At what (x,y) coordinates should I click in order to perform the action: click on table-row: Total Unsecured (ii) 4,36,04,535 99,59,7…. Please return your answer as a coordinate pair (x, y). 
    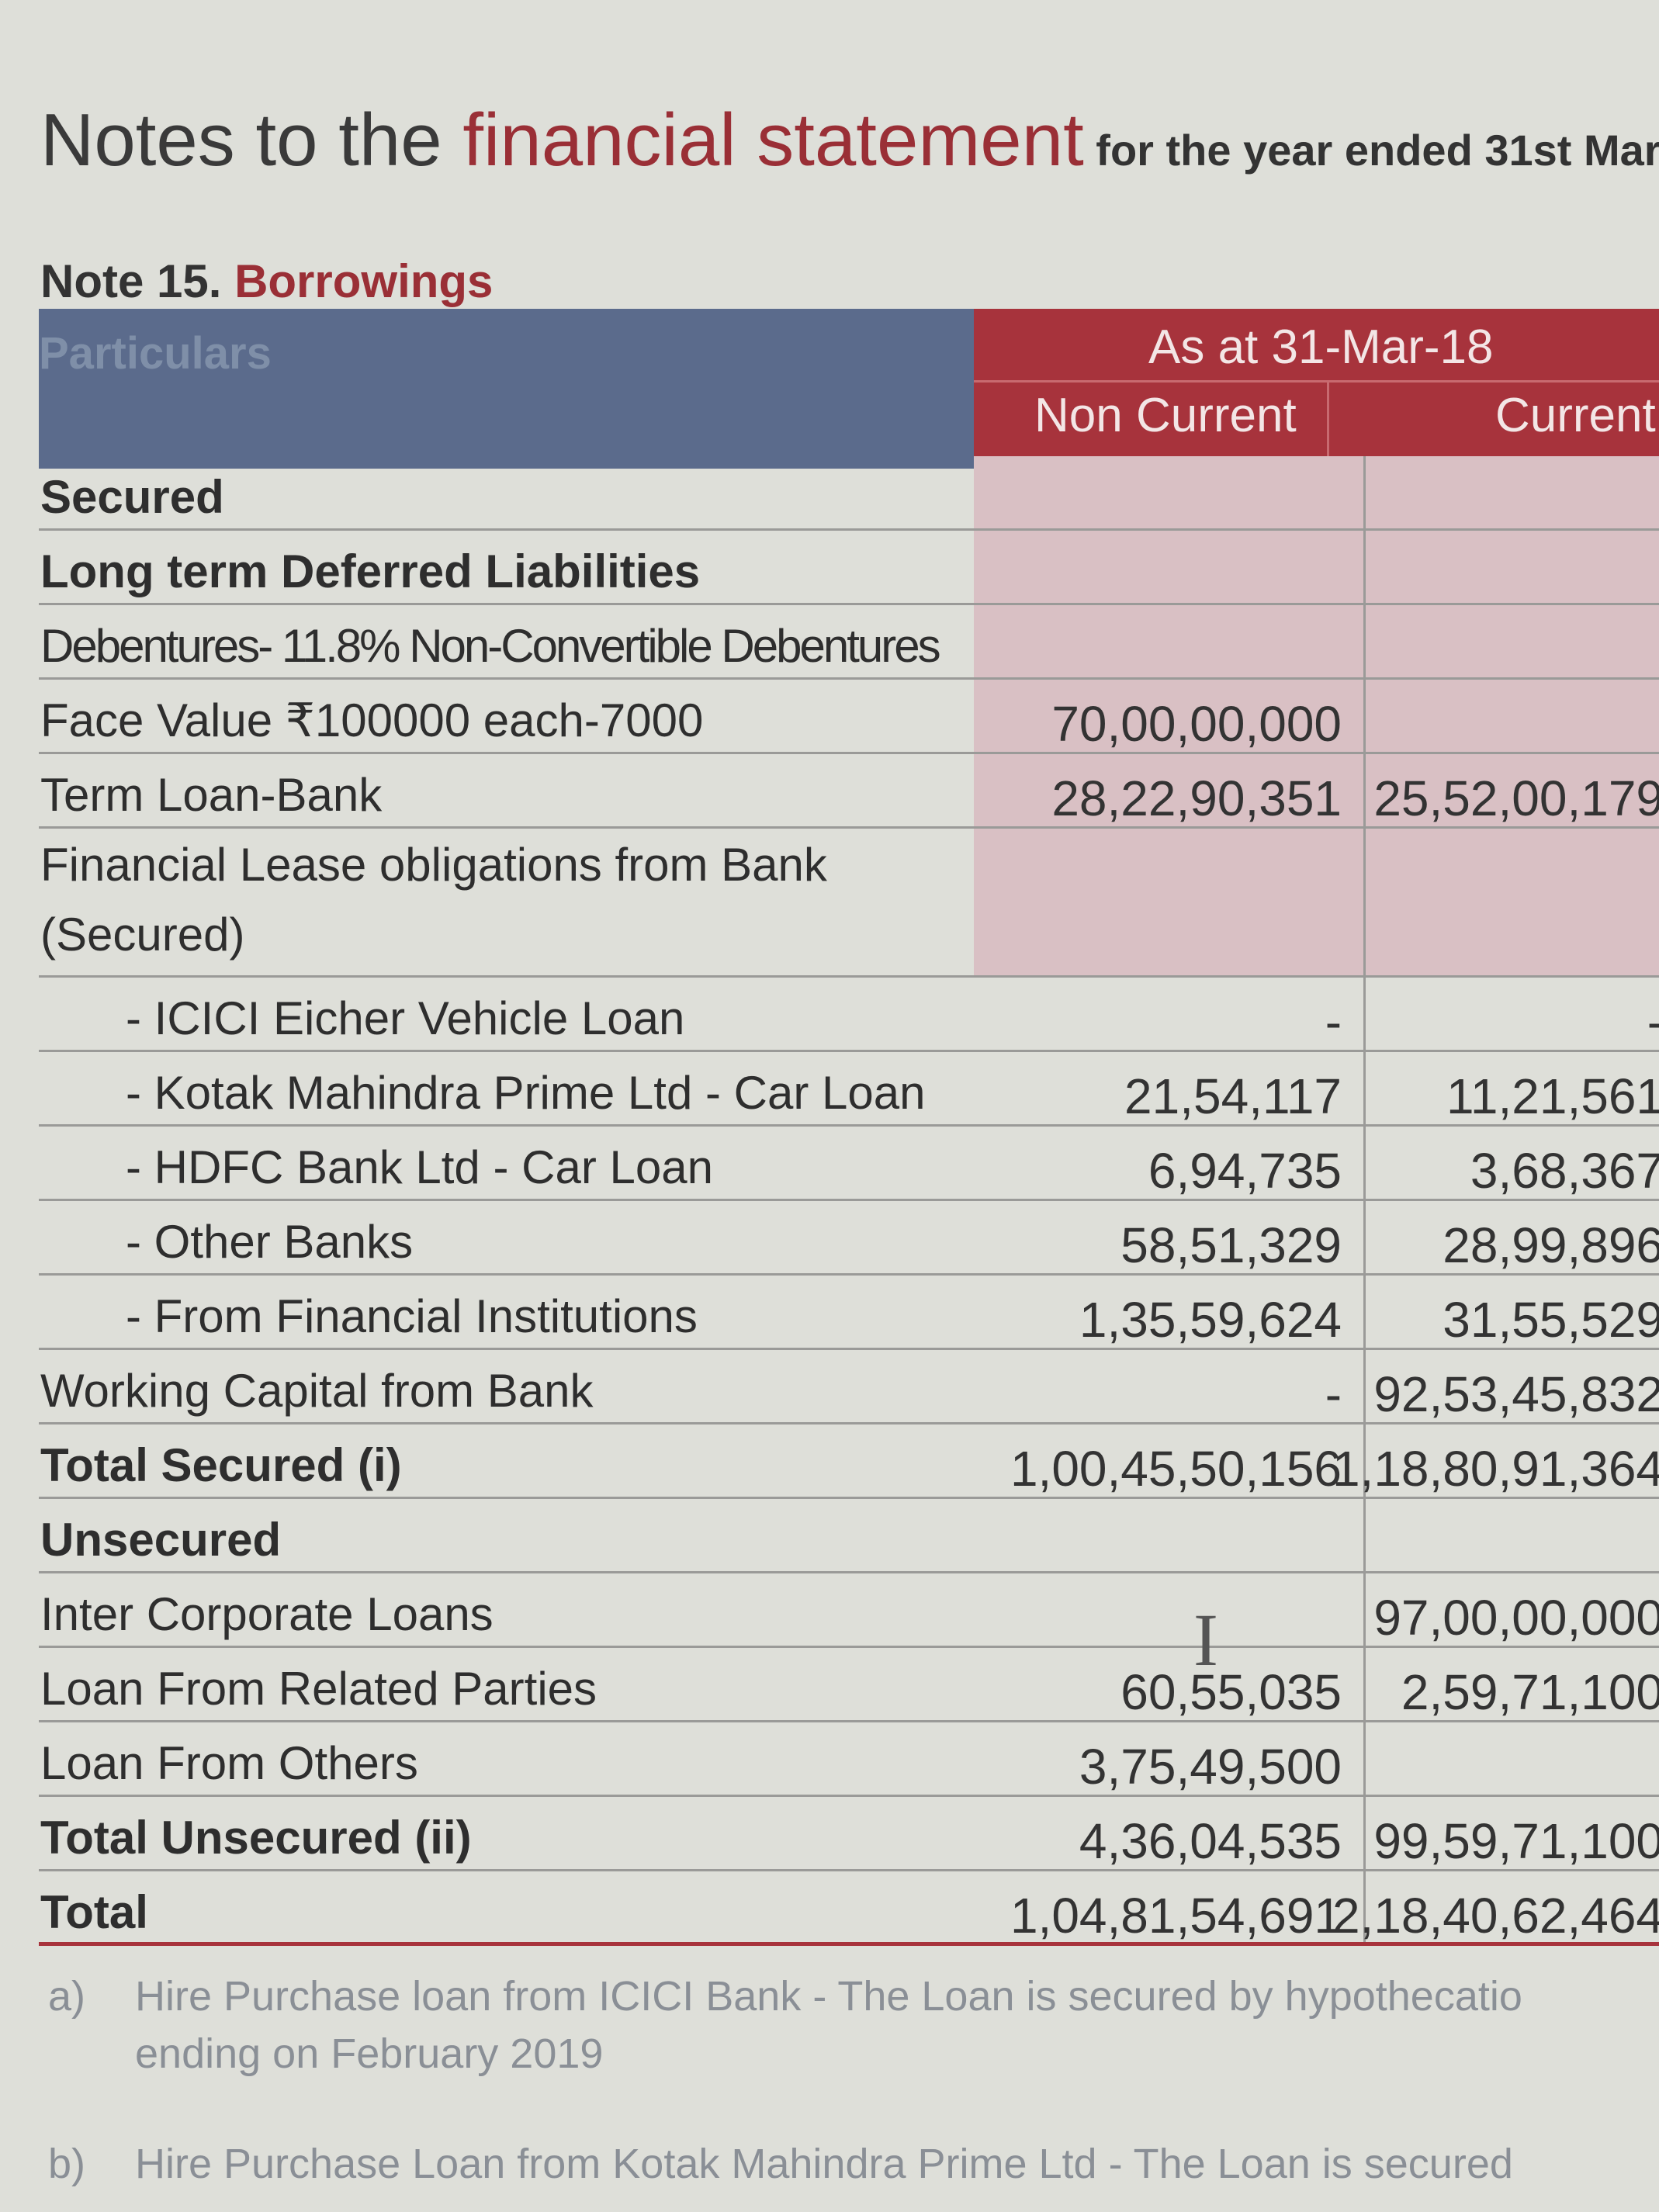
    Looking at the image, I should click on (849, 1834).